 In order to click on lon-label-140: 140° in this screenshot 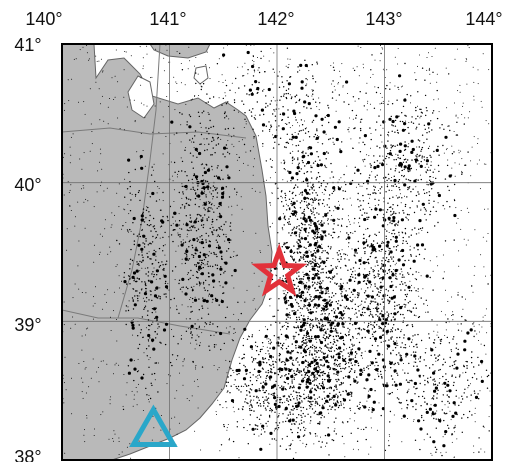, I will do `click(43, 19)`.